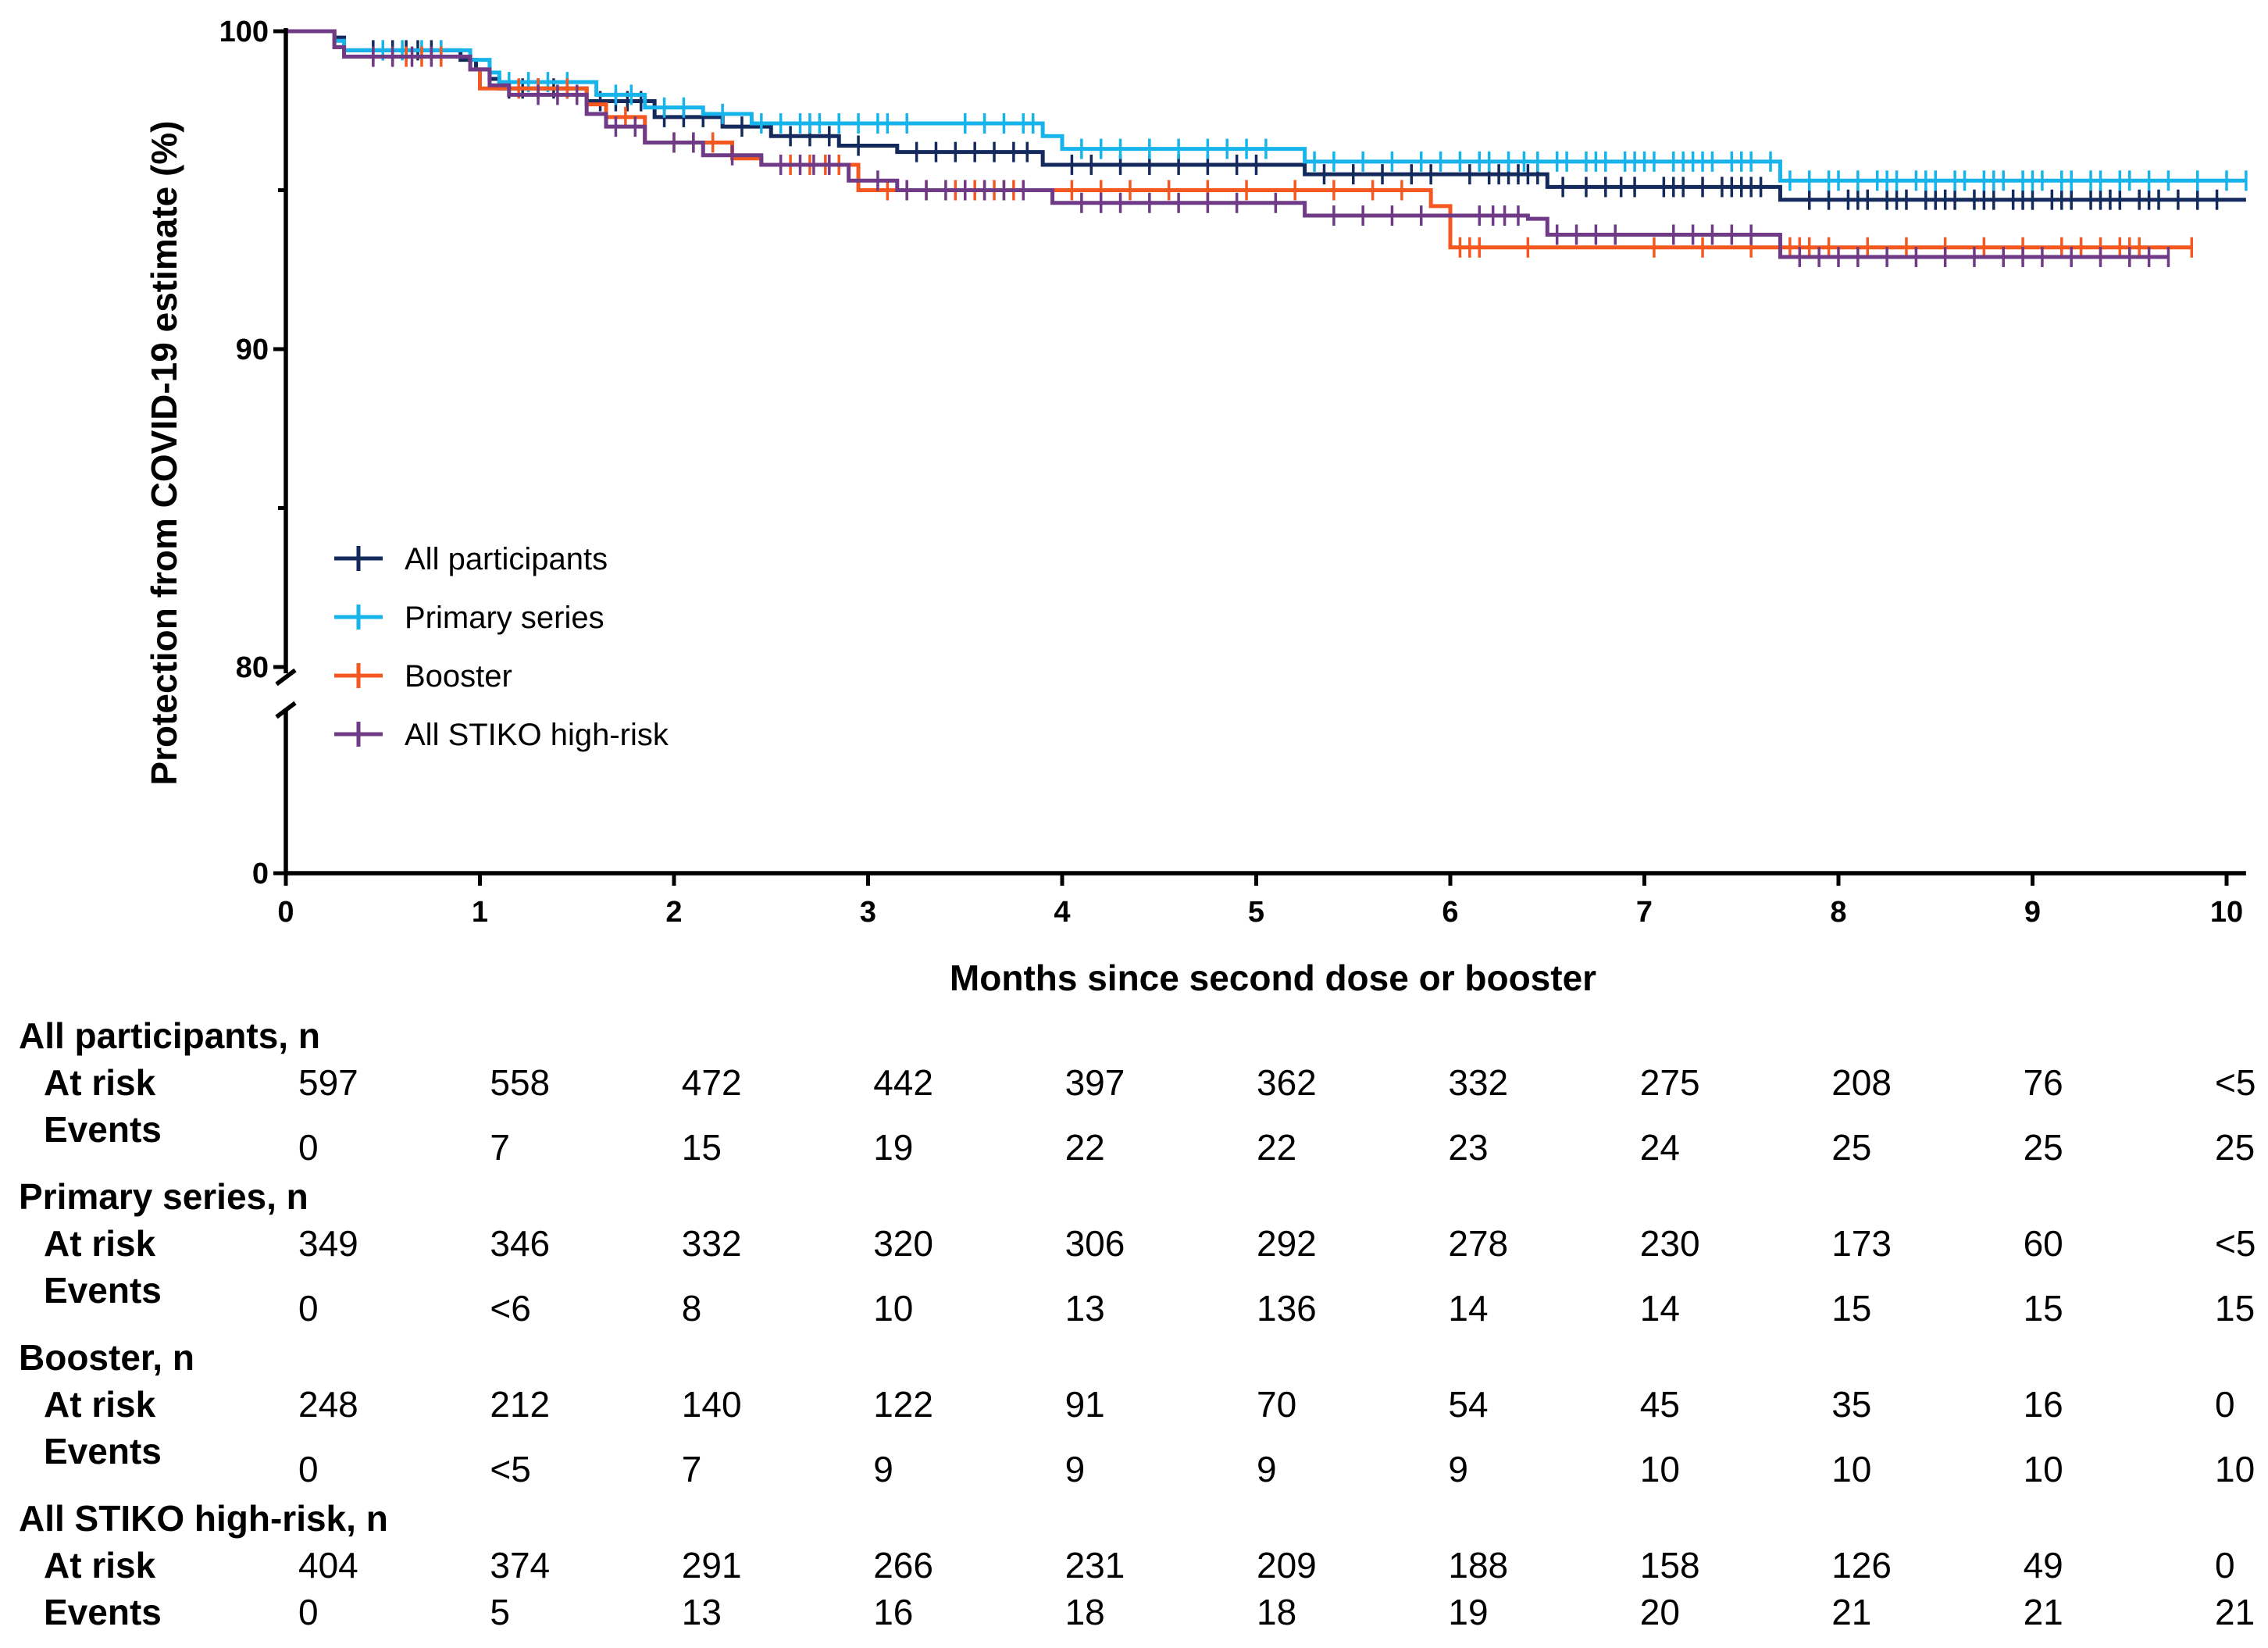 Image resolution: width=2268 pixels, height=1648 pixels. What do you see at coordinates (1478, 1243) in the screenshot?
I see `risk-table-cell: 278` at bounding box center [1478, 1243].